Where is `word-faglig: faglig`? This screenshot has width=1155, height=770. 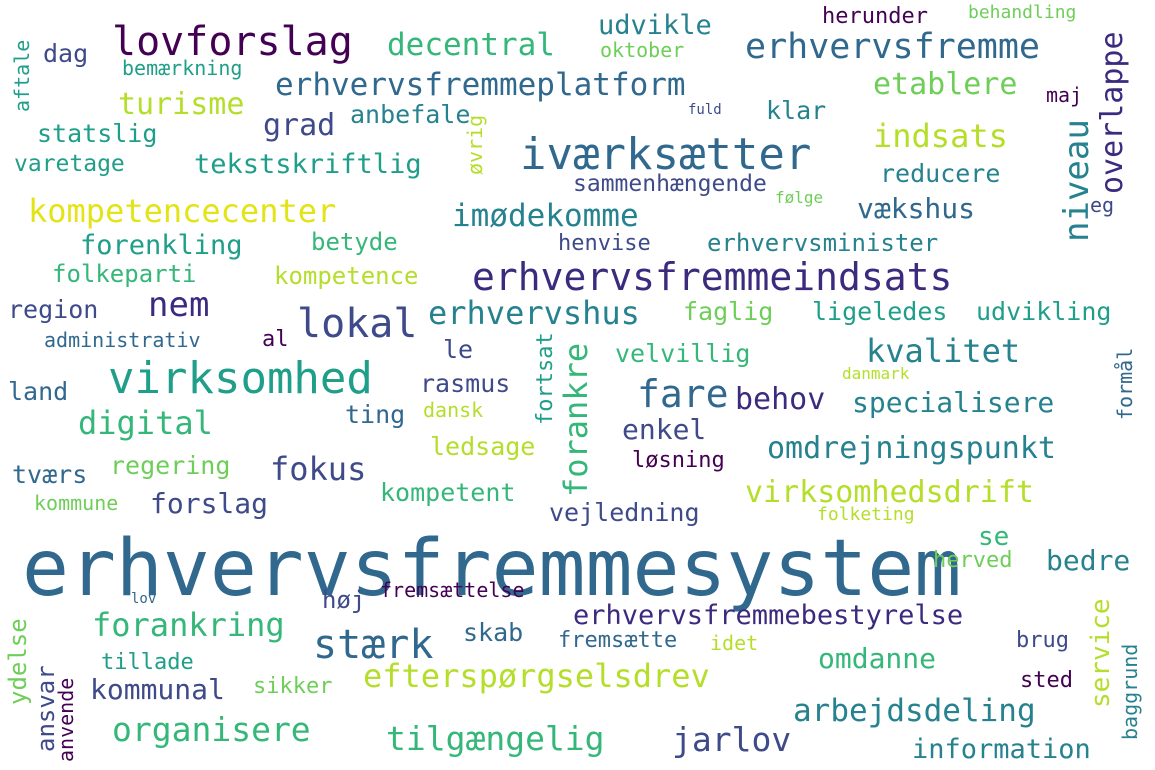 word-faglig: faglig is located at coordinates (728, 311).